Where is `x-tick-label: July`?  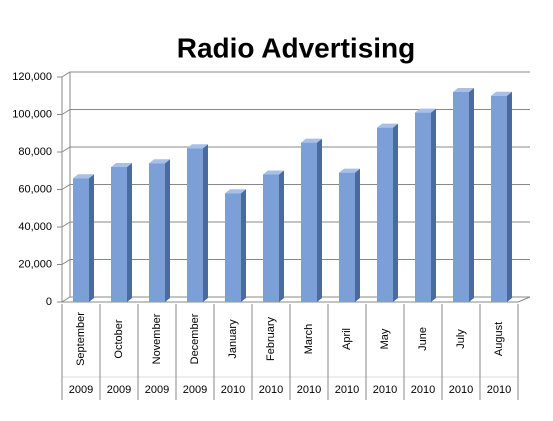
x-tick-label: July is located at coordinates (461, 339).